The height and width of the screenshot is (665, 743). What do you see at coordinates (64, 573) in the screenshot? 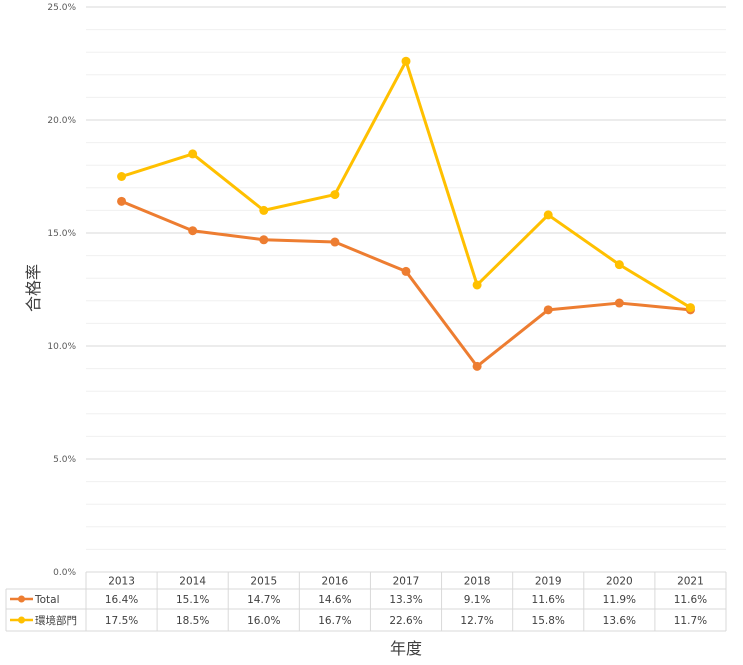
I see `y-tick-label: 0.0%` at bounding box center [64, 573].